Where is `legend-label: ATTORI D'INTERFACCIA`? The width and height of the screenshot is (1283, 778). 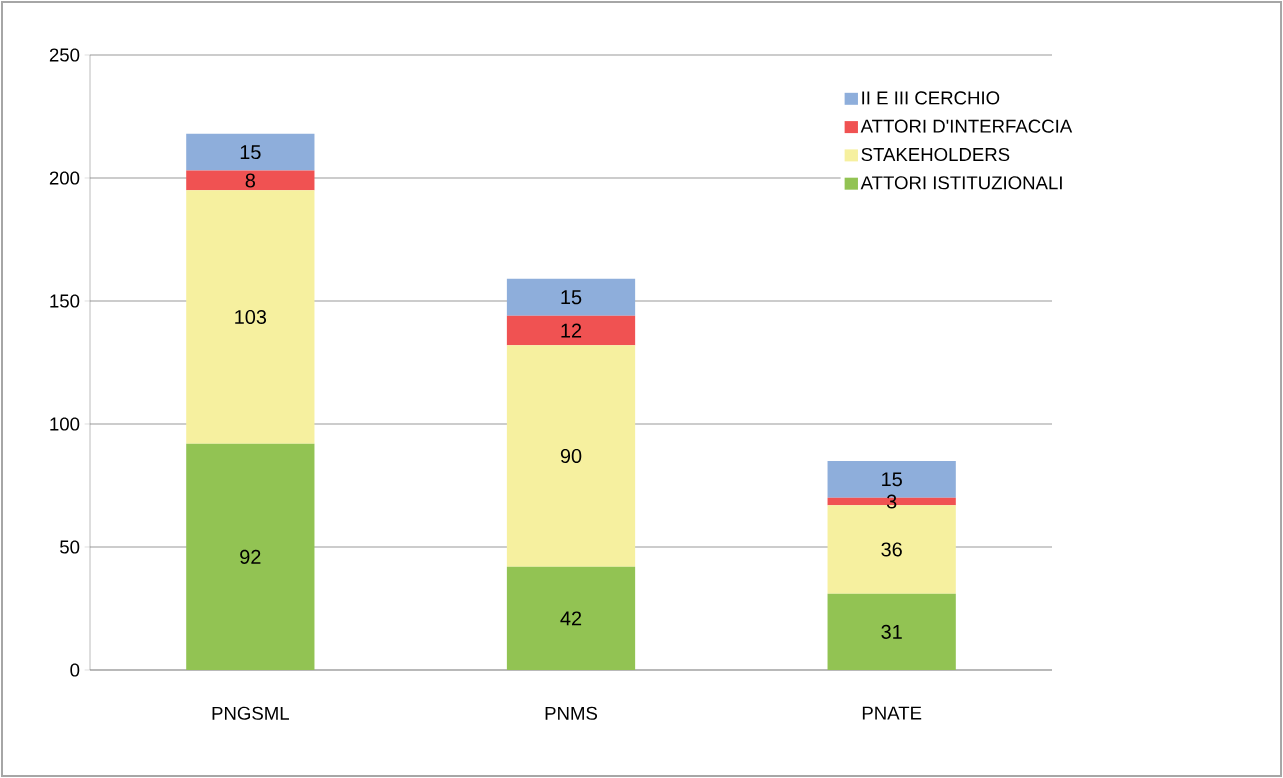 legend-label: ATTORI D'INTERFACCIA is located at coordinates (966, 126).